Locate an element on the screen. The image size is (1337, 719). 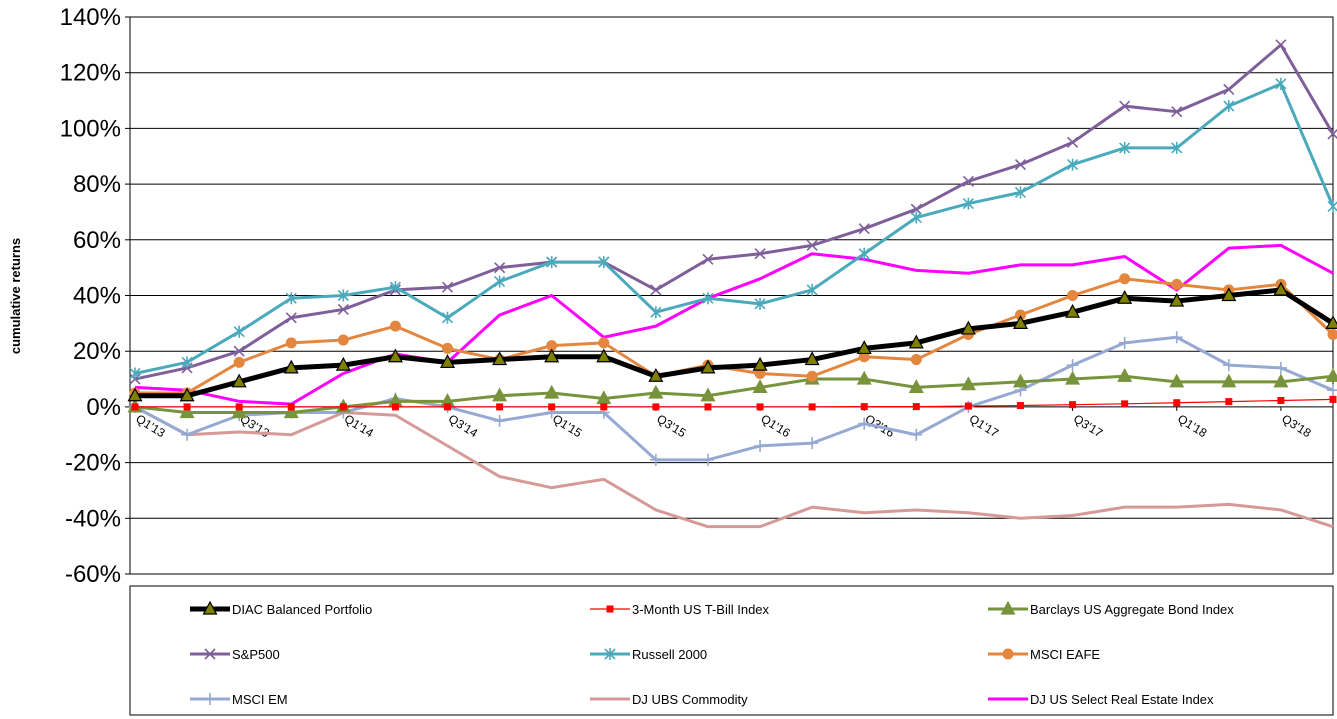
legend-label: Russell 2000 is located at coordinates (669, 654).